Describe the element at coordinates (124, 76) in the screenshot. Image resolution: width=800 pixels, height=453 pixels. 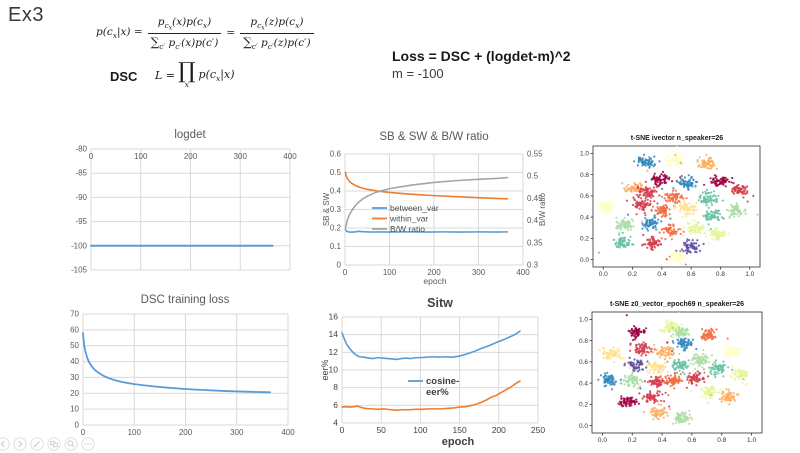
I see `dsc-label: DSC` at that location.